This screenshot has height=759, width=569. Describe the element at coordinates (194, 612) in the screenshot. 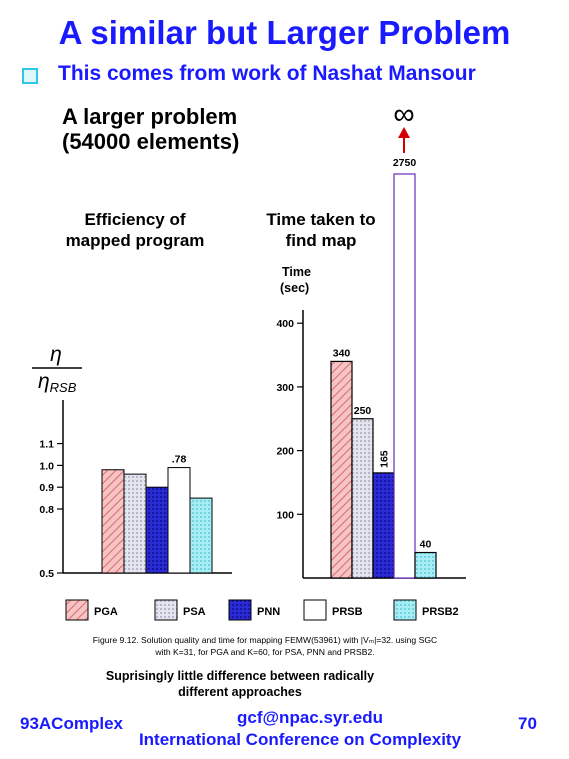

I see `legend-label-psa: PSA` at that location.